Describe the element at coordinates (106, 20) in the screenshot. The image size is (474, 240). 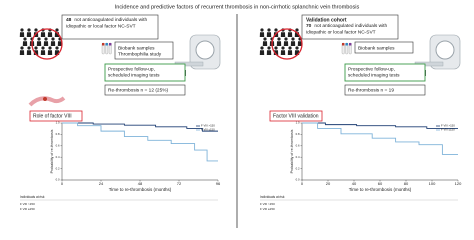
I see `cohort-line: 48 not anticoagulated individuals with` at that location.